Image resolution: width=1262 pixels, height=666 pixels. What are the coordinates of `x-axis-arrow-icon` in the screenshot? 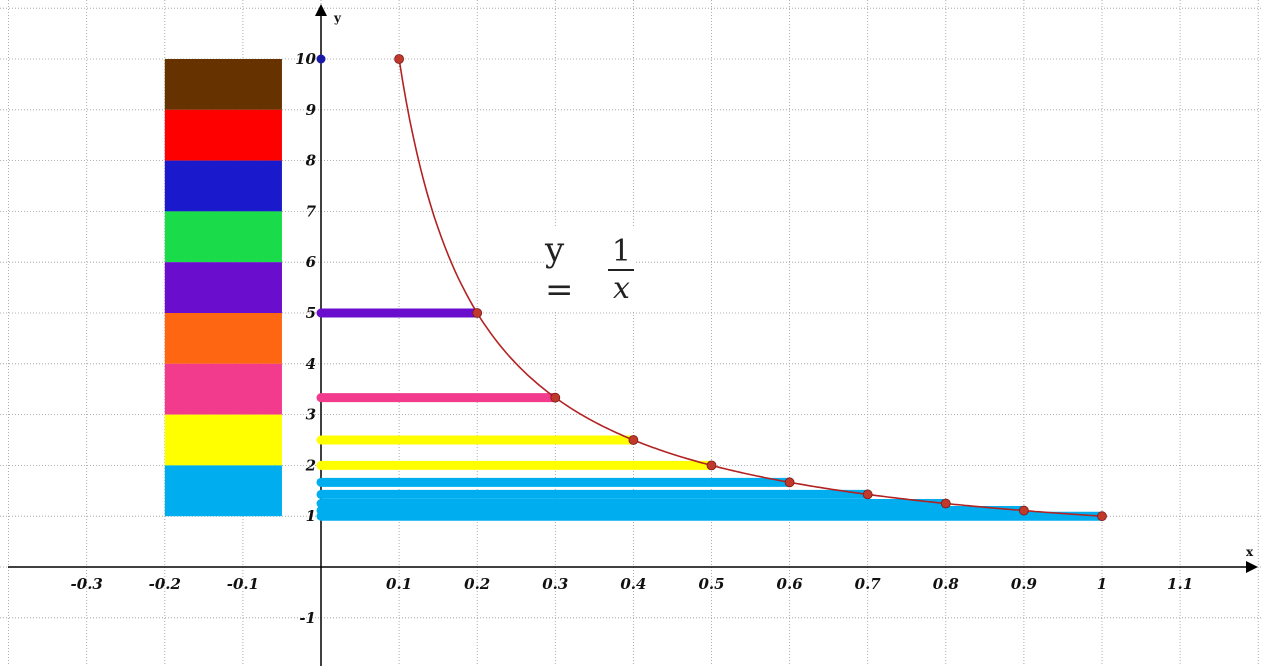 It's located at (1252, 567).